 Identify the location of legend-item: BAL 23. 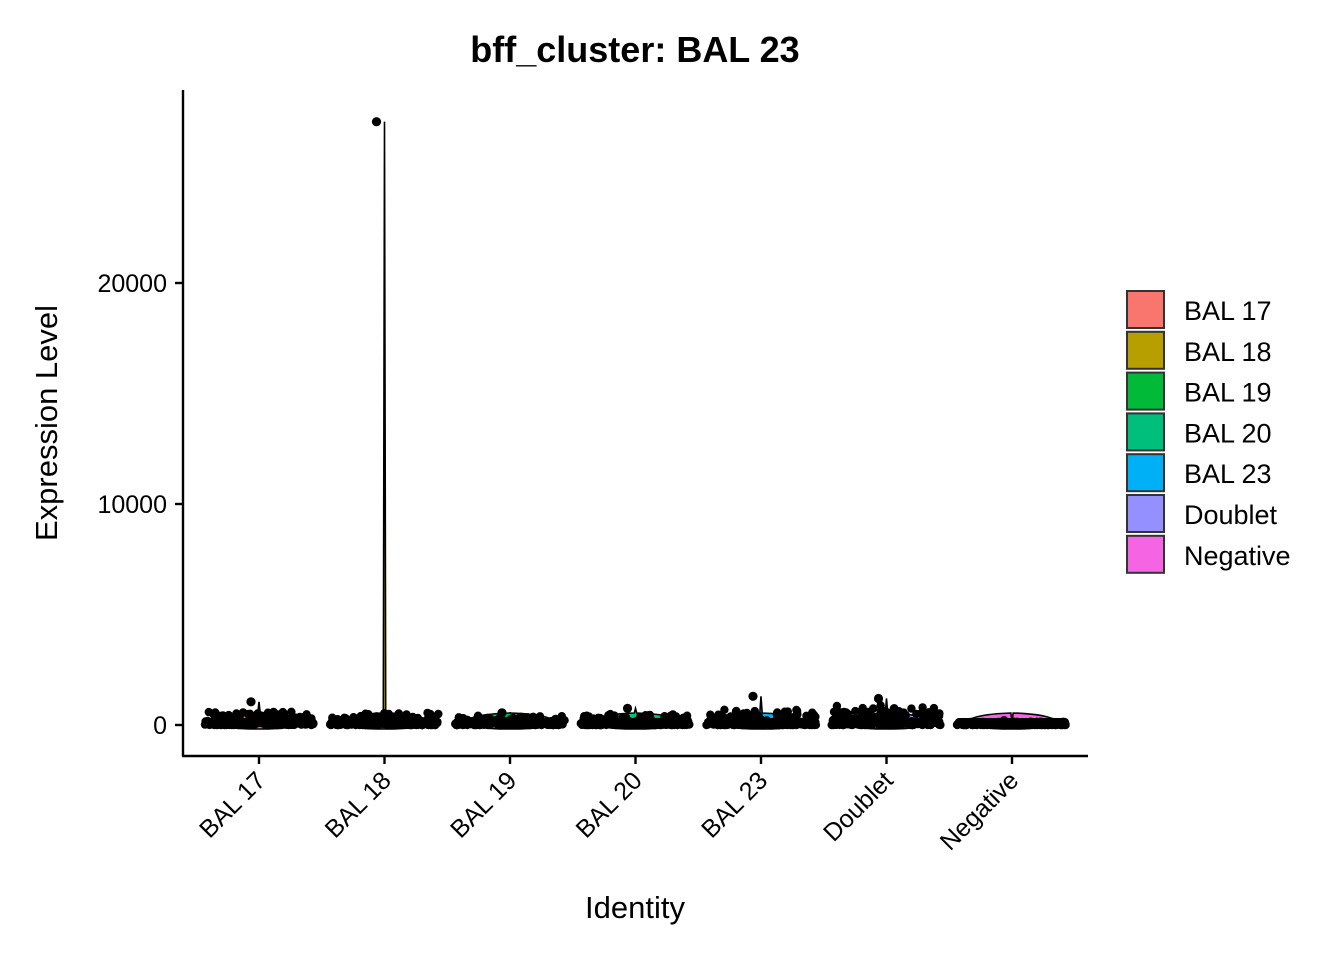
(1199, 473).